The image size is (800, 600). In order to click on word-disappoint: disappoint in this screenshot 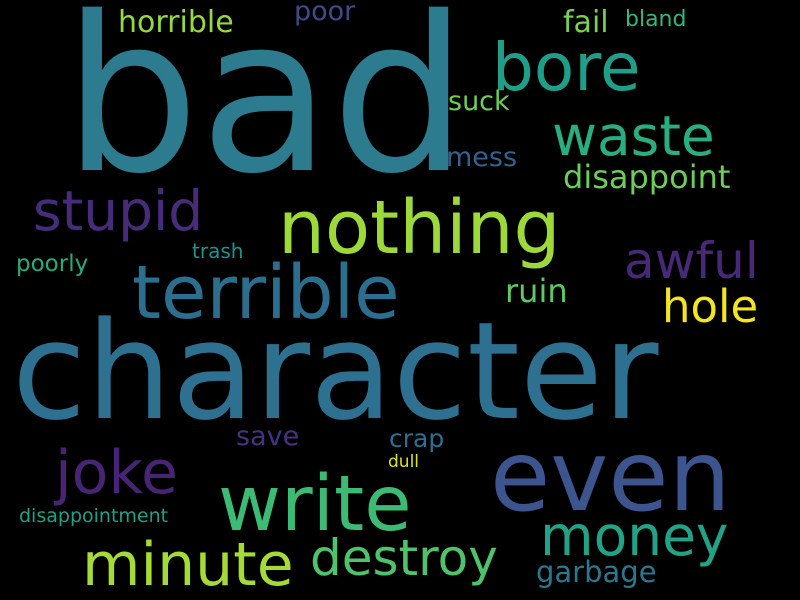, I will do `click(646, 177)`.